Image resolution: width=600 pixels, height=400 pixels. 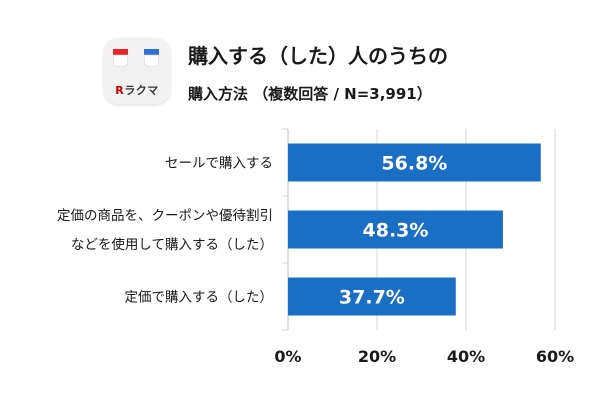 I want to click on category-label: 定価の商品を、クーポンや優待割引, so click(x=165, y=215).